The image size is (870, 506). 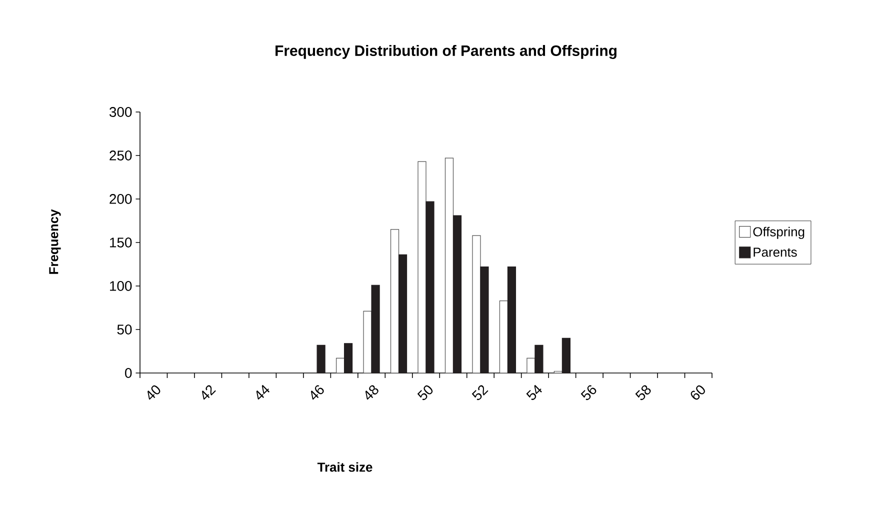 I want to click on y-tick-label: 200, so click(x=121, y=199).